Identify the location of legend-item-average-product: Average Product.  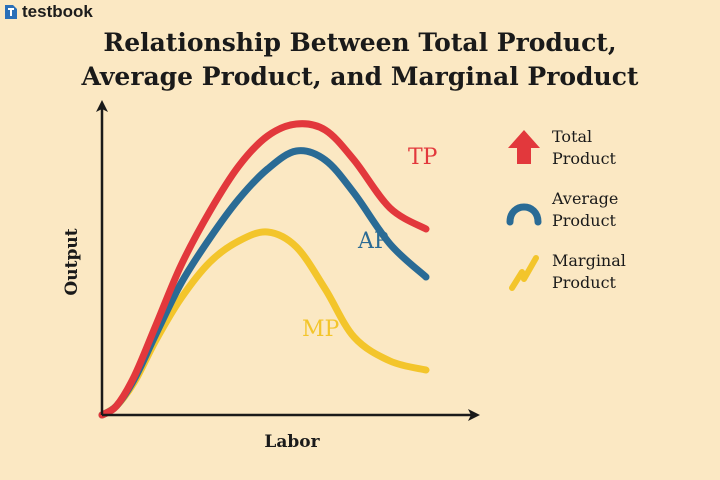
(583, 210).